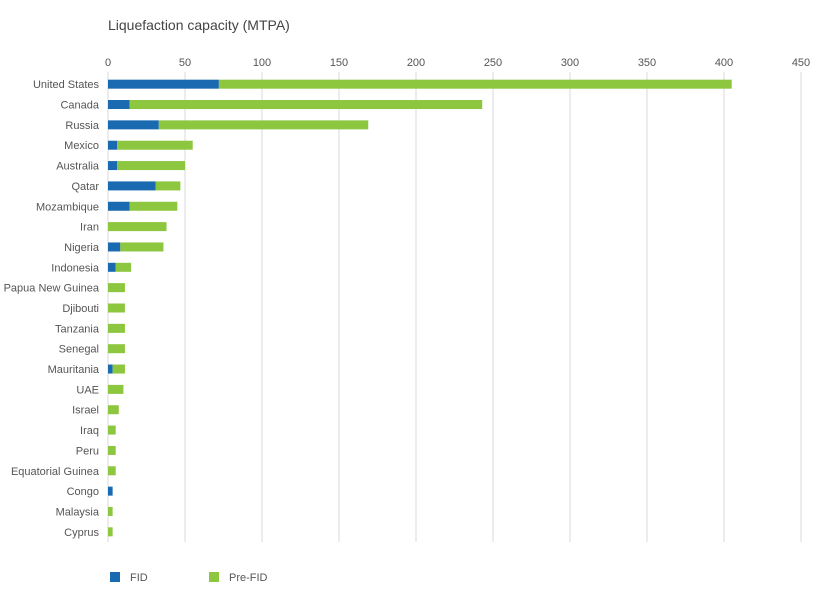  I want to click on category-label: Tanzania, so click(77, 329).